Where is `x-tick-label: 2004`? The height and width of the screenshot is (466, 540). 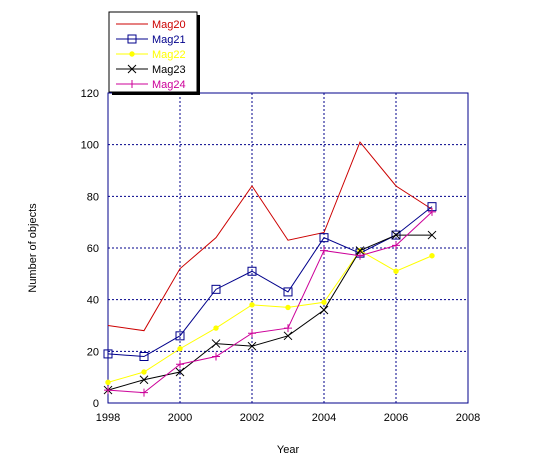 x-tick-label: 2004 is located at coordinates (324, 418).